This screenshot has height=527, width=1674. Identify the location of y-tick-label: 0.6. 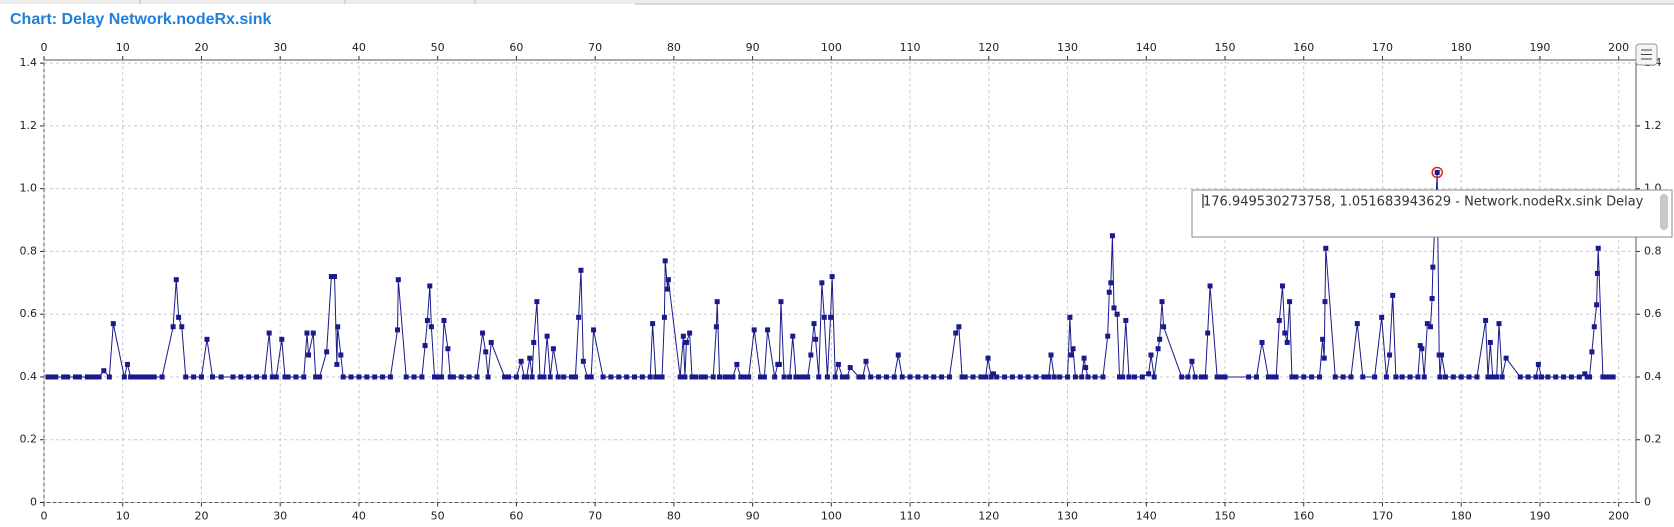
(29, 313).